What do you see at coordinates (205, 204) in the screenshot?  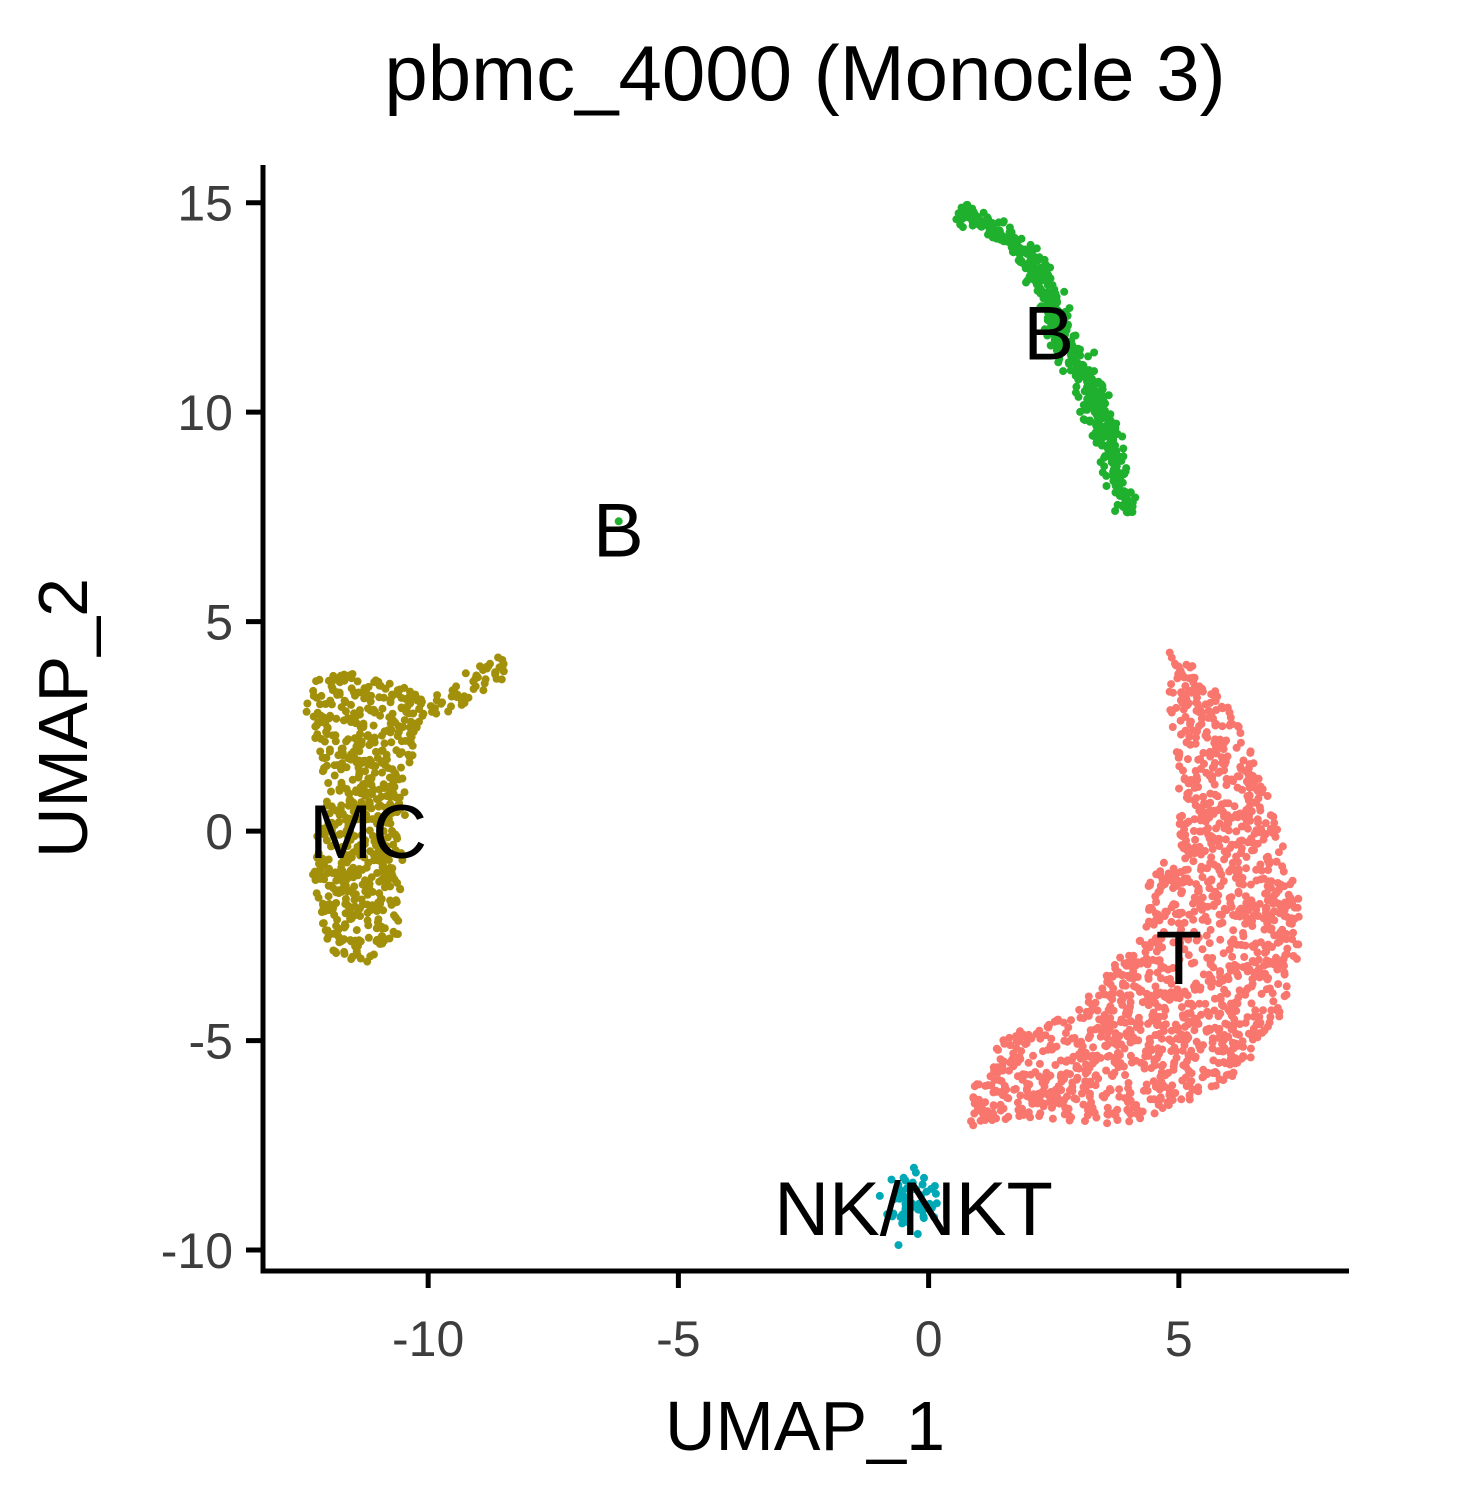 I see `y-tick-label: 15` at bounding box center [205, 204].